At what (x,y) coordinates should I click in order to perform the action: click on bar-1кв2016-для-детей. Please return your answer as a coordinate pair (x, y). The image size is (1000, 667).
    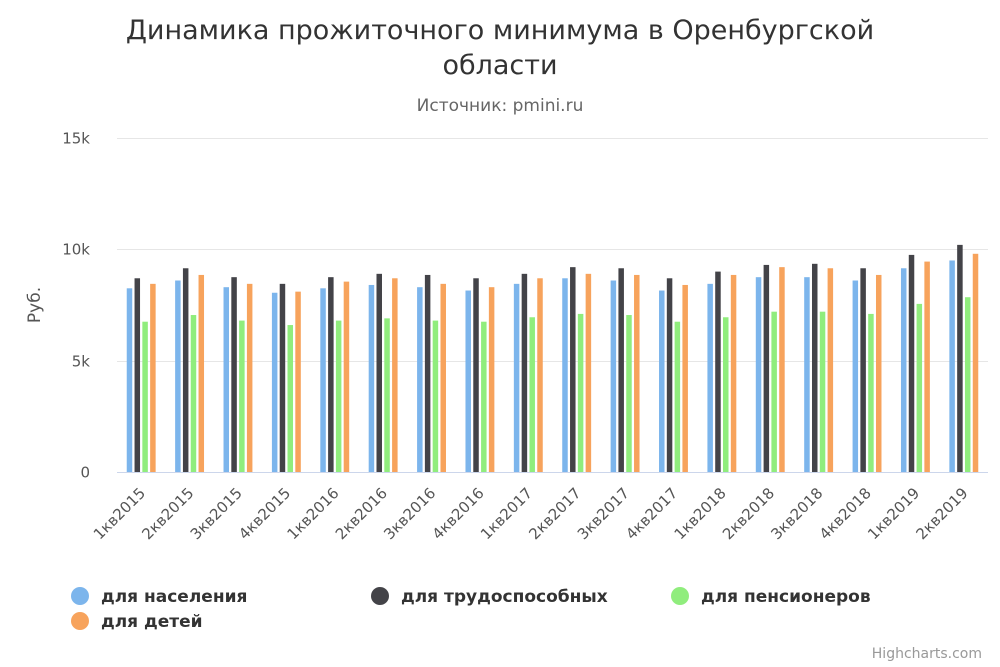
    Looking at the image, I should click on (346, 376).